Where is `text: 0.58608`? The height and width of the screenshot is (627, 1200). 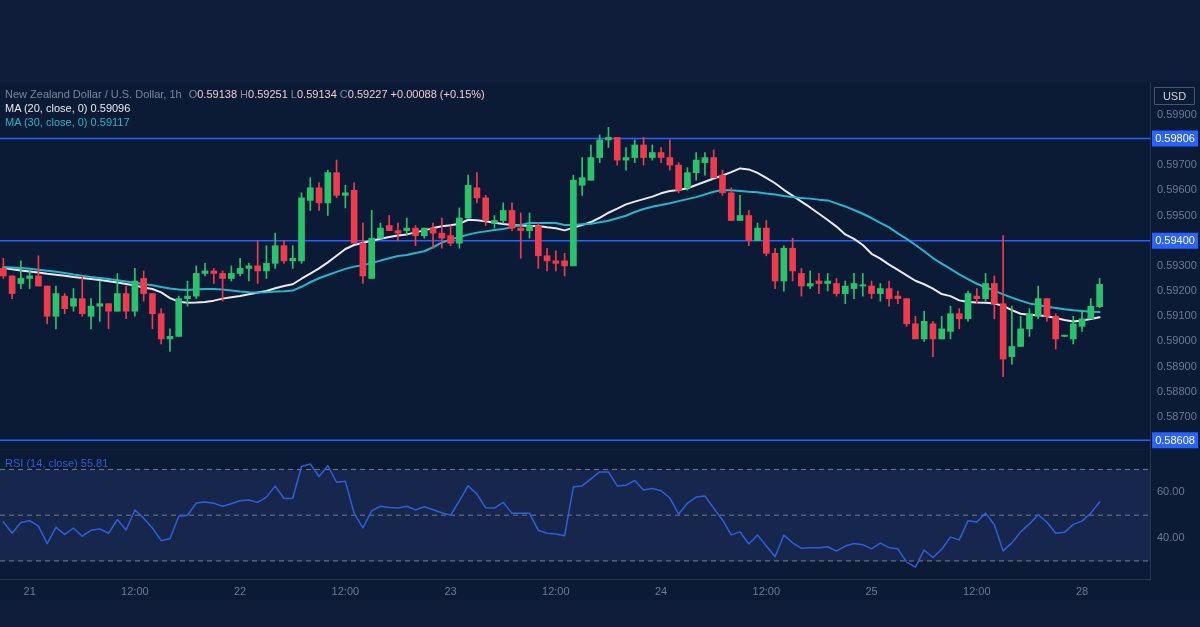
text: 0.58608 is located at coordinates (1175, 439).